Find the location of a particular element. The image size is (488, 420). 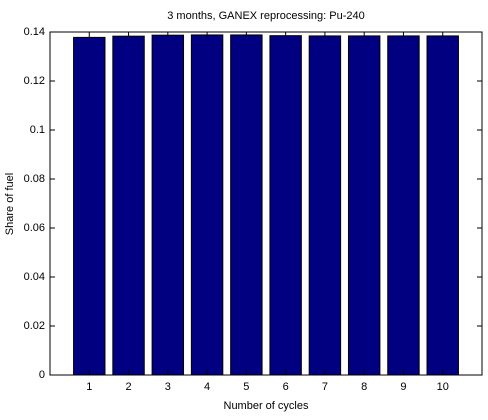

y-tick-label: 0.02 is located at coordinates (34, 326).